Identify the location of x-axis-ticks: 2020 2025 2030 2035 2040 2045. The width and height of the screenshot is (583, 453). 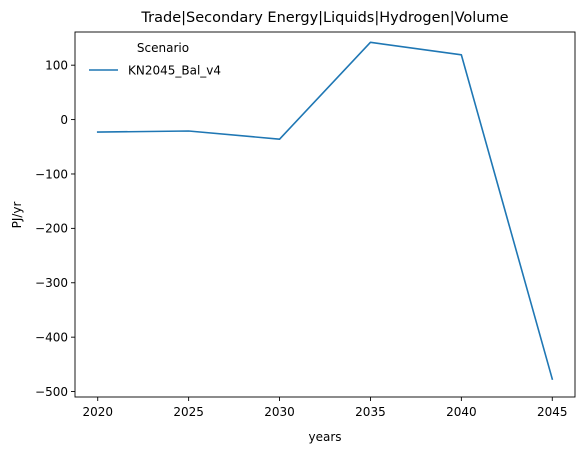
(325, 408).